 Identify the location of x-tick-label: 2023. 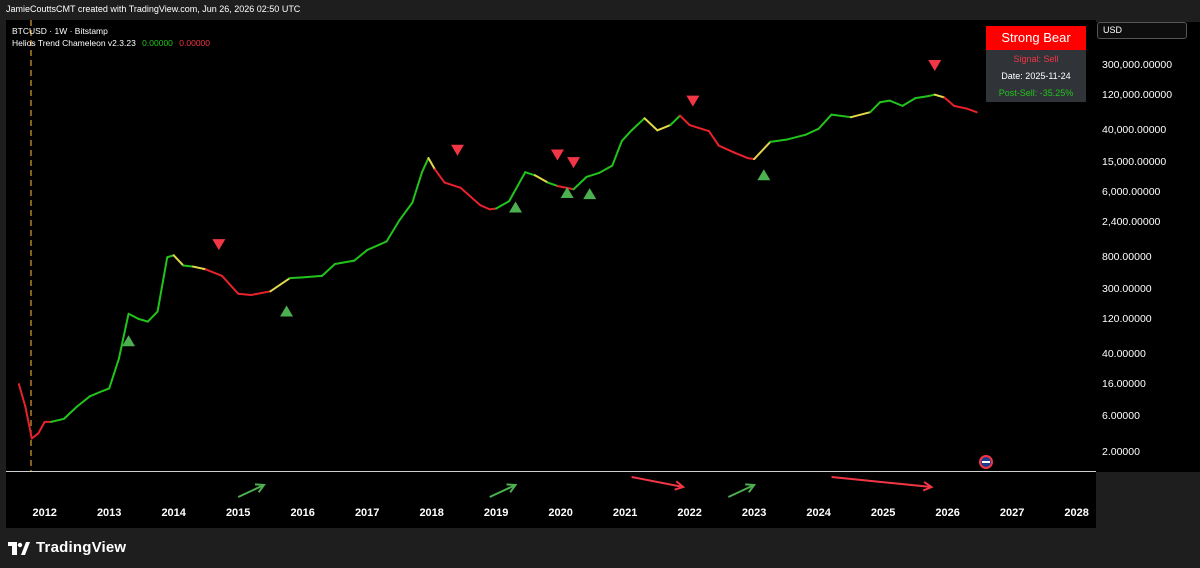
(754, 513).